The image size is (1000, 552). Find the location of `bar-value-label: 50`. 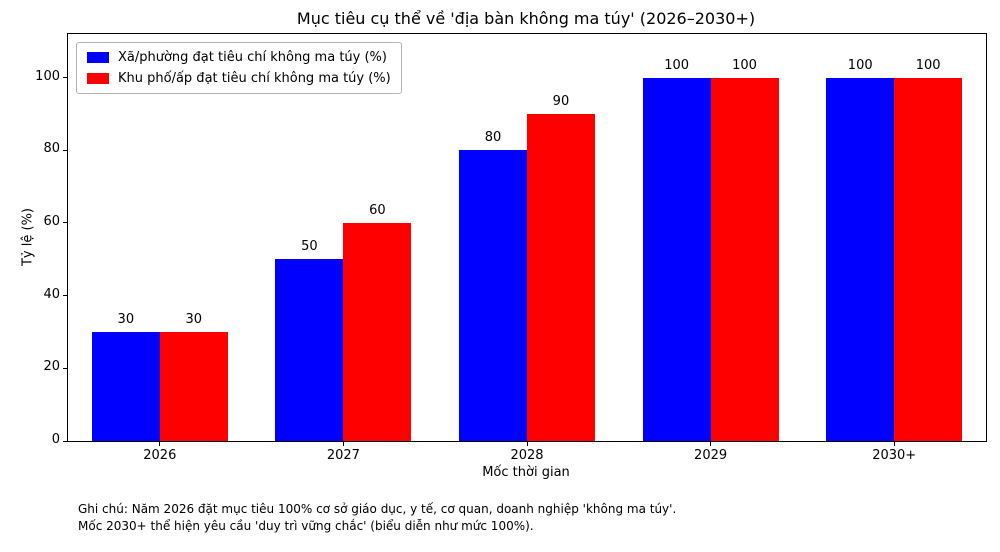

bar-value-label: 50 is located at coordinates (309, 247).